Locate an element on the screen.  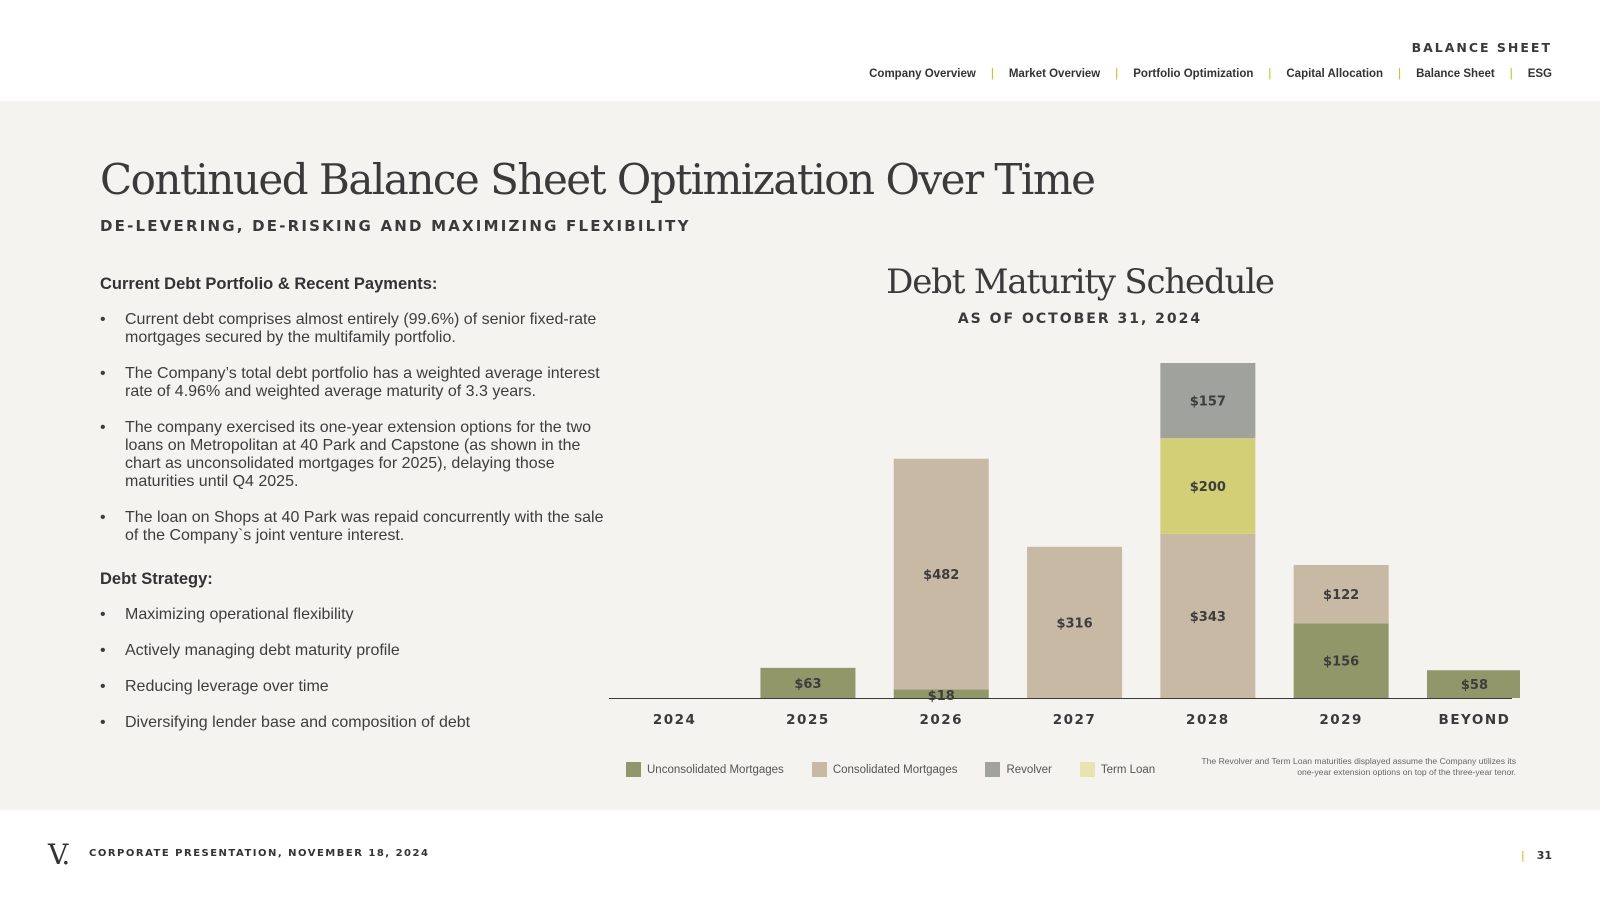
legend-item: Unconsolidated Mortgages is located at coordinates (705, 769).